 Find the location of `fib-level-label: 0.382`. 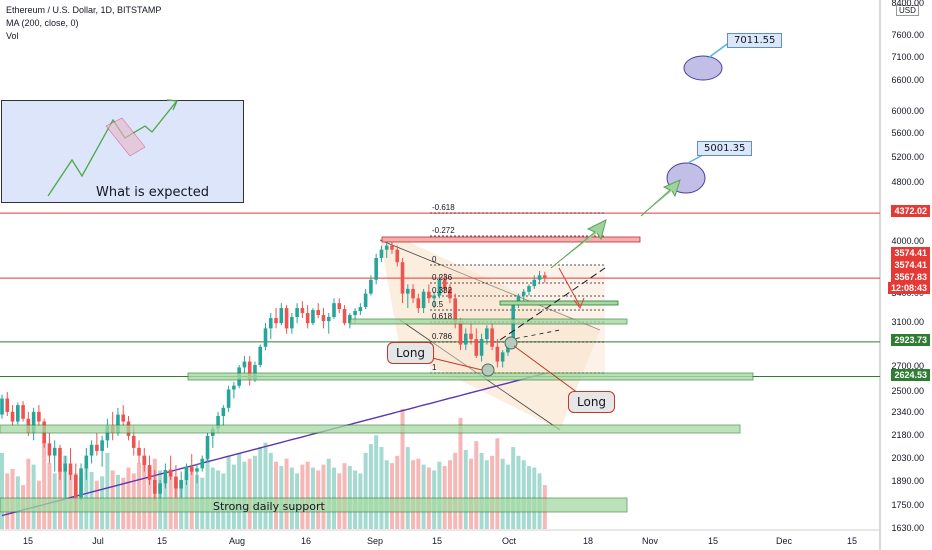

fib-level-label: 0.382 is located at coordinates (442, 290).